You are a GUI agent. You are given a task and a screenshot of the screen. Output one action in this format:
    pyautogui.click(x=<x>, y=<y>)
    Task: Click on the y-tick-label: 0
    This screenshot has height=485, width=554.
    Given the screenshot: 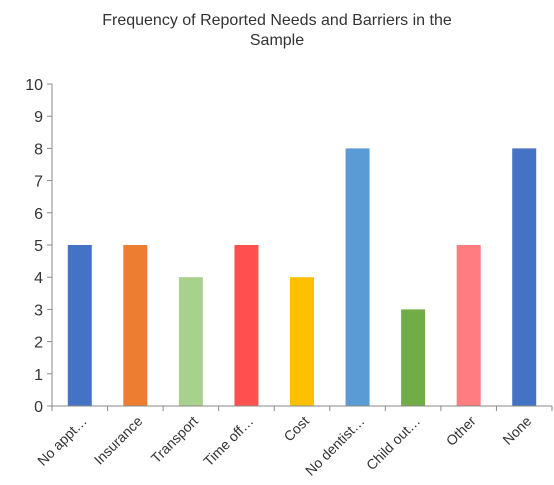 What is the action you would take?
    pyautogui.click(x=38, y=407)
    